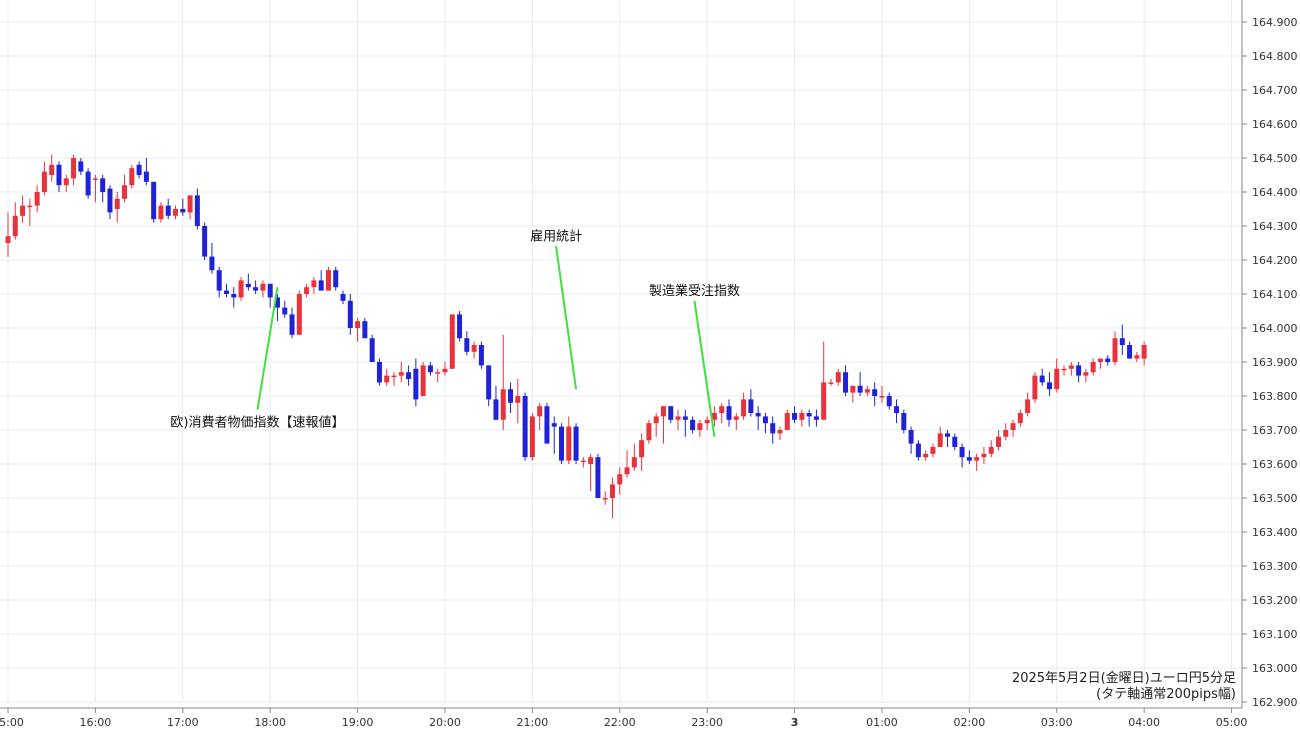 The width and height of the screenshot is (1300, 749). What do you see at coordinates (882, 722) in the screenshot?
I see `x-tick-label: 01:00` at bounding box center [882, 722].